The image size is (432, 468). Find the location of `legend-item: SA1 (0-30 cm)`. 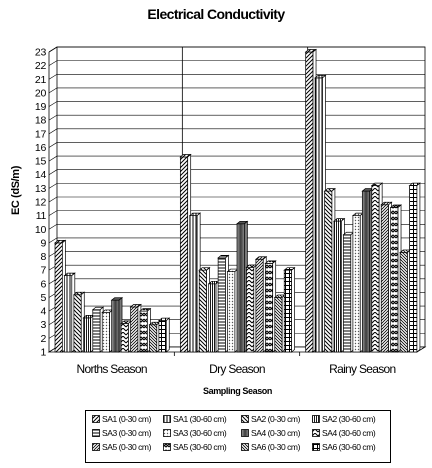

legend-item: SA1 (0-30 cm) is located at coordinates (127, 419).